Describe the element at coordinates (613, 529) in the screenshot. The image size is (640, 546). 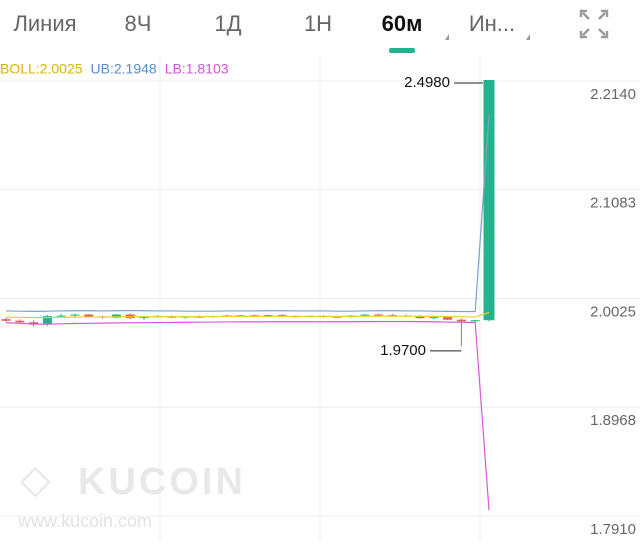
I see `y-tick-label: 1.7910` at that location.